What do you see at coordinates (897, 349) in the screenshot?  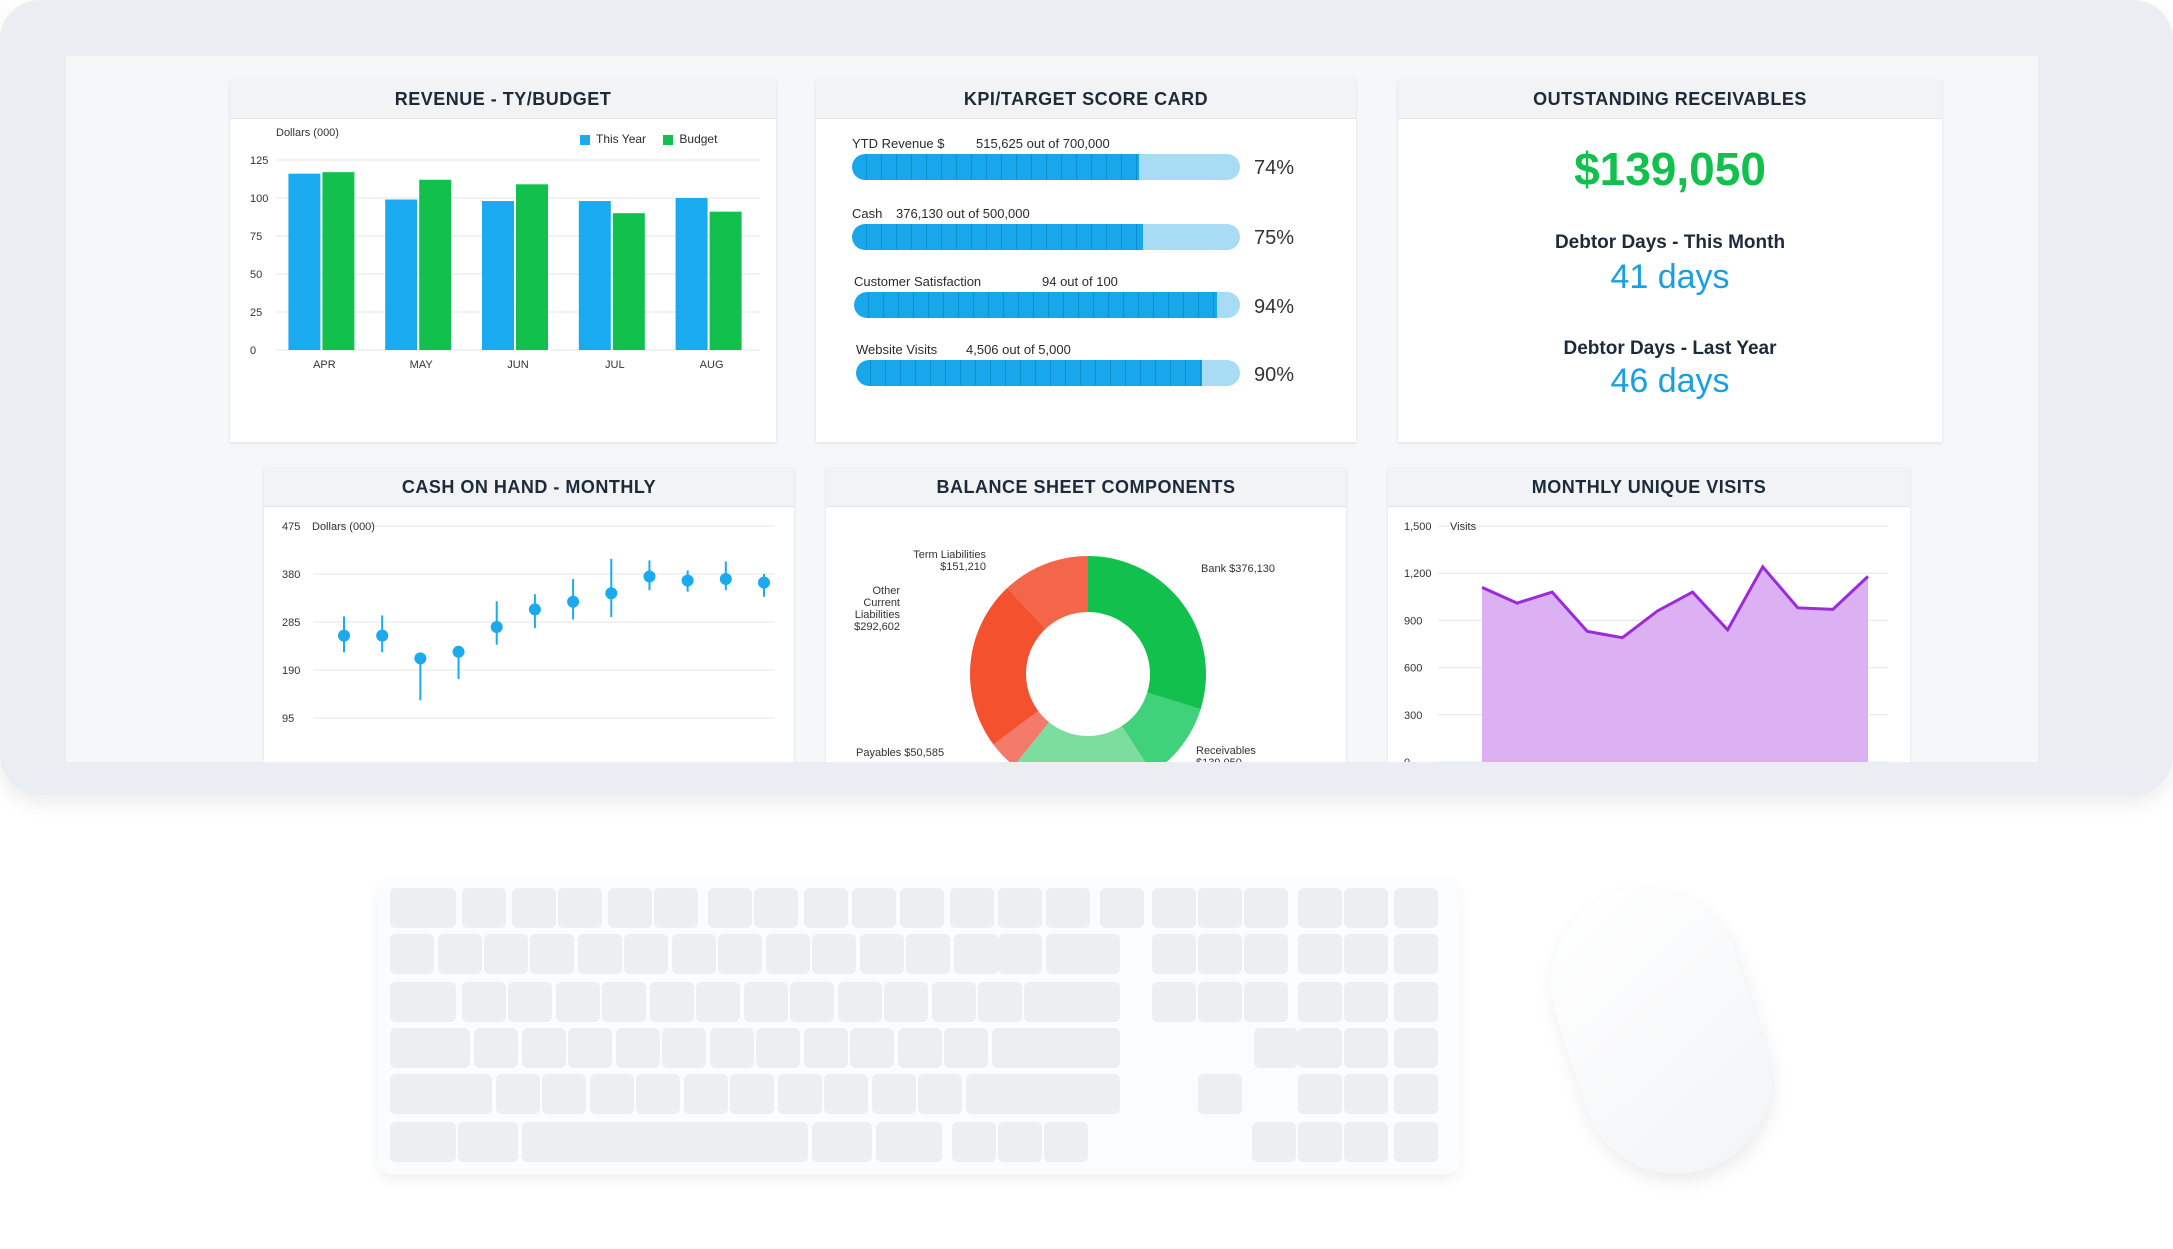 I see `kpi-label: Website Visits` at bounding box center [897, 349].